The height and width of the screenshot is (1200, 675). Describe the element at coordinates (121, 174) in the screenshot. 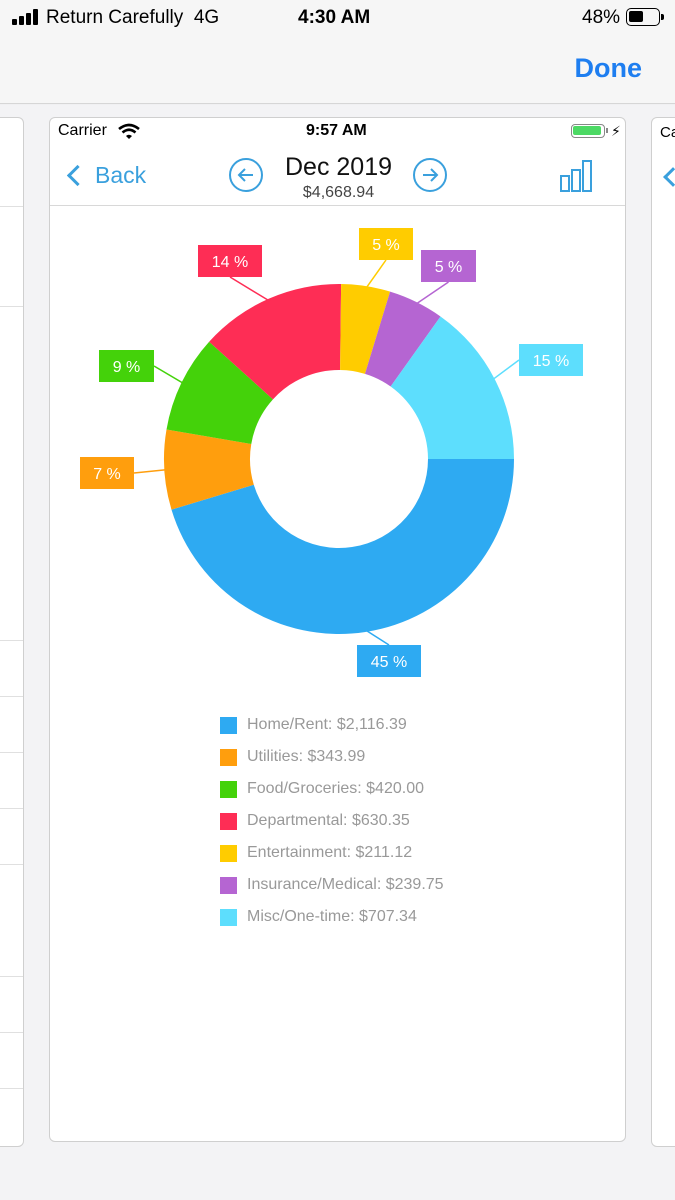

I see `back-label: Back` at that location.